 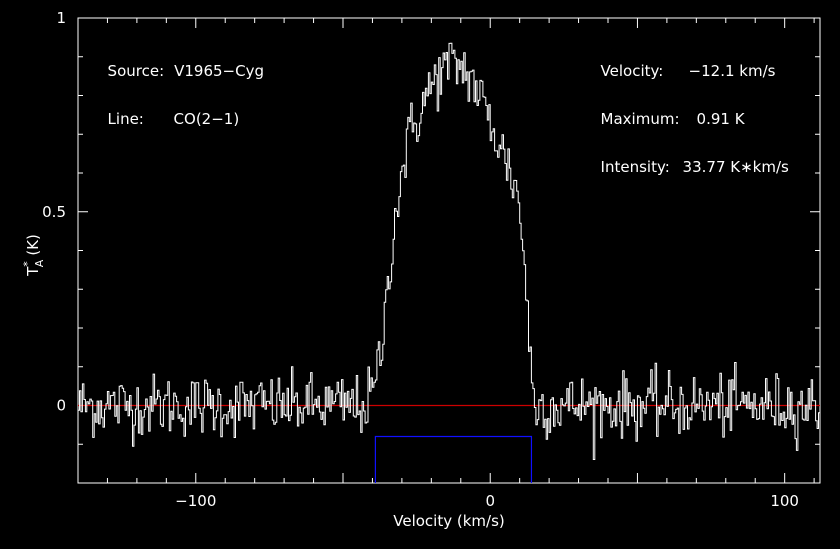 I want to click on integration-window, so click(x=453, y=459).